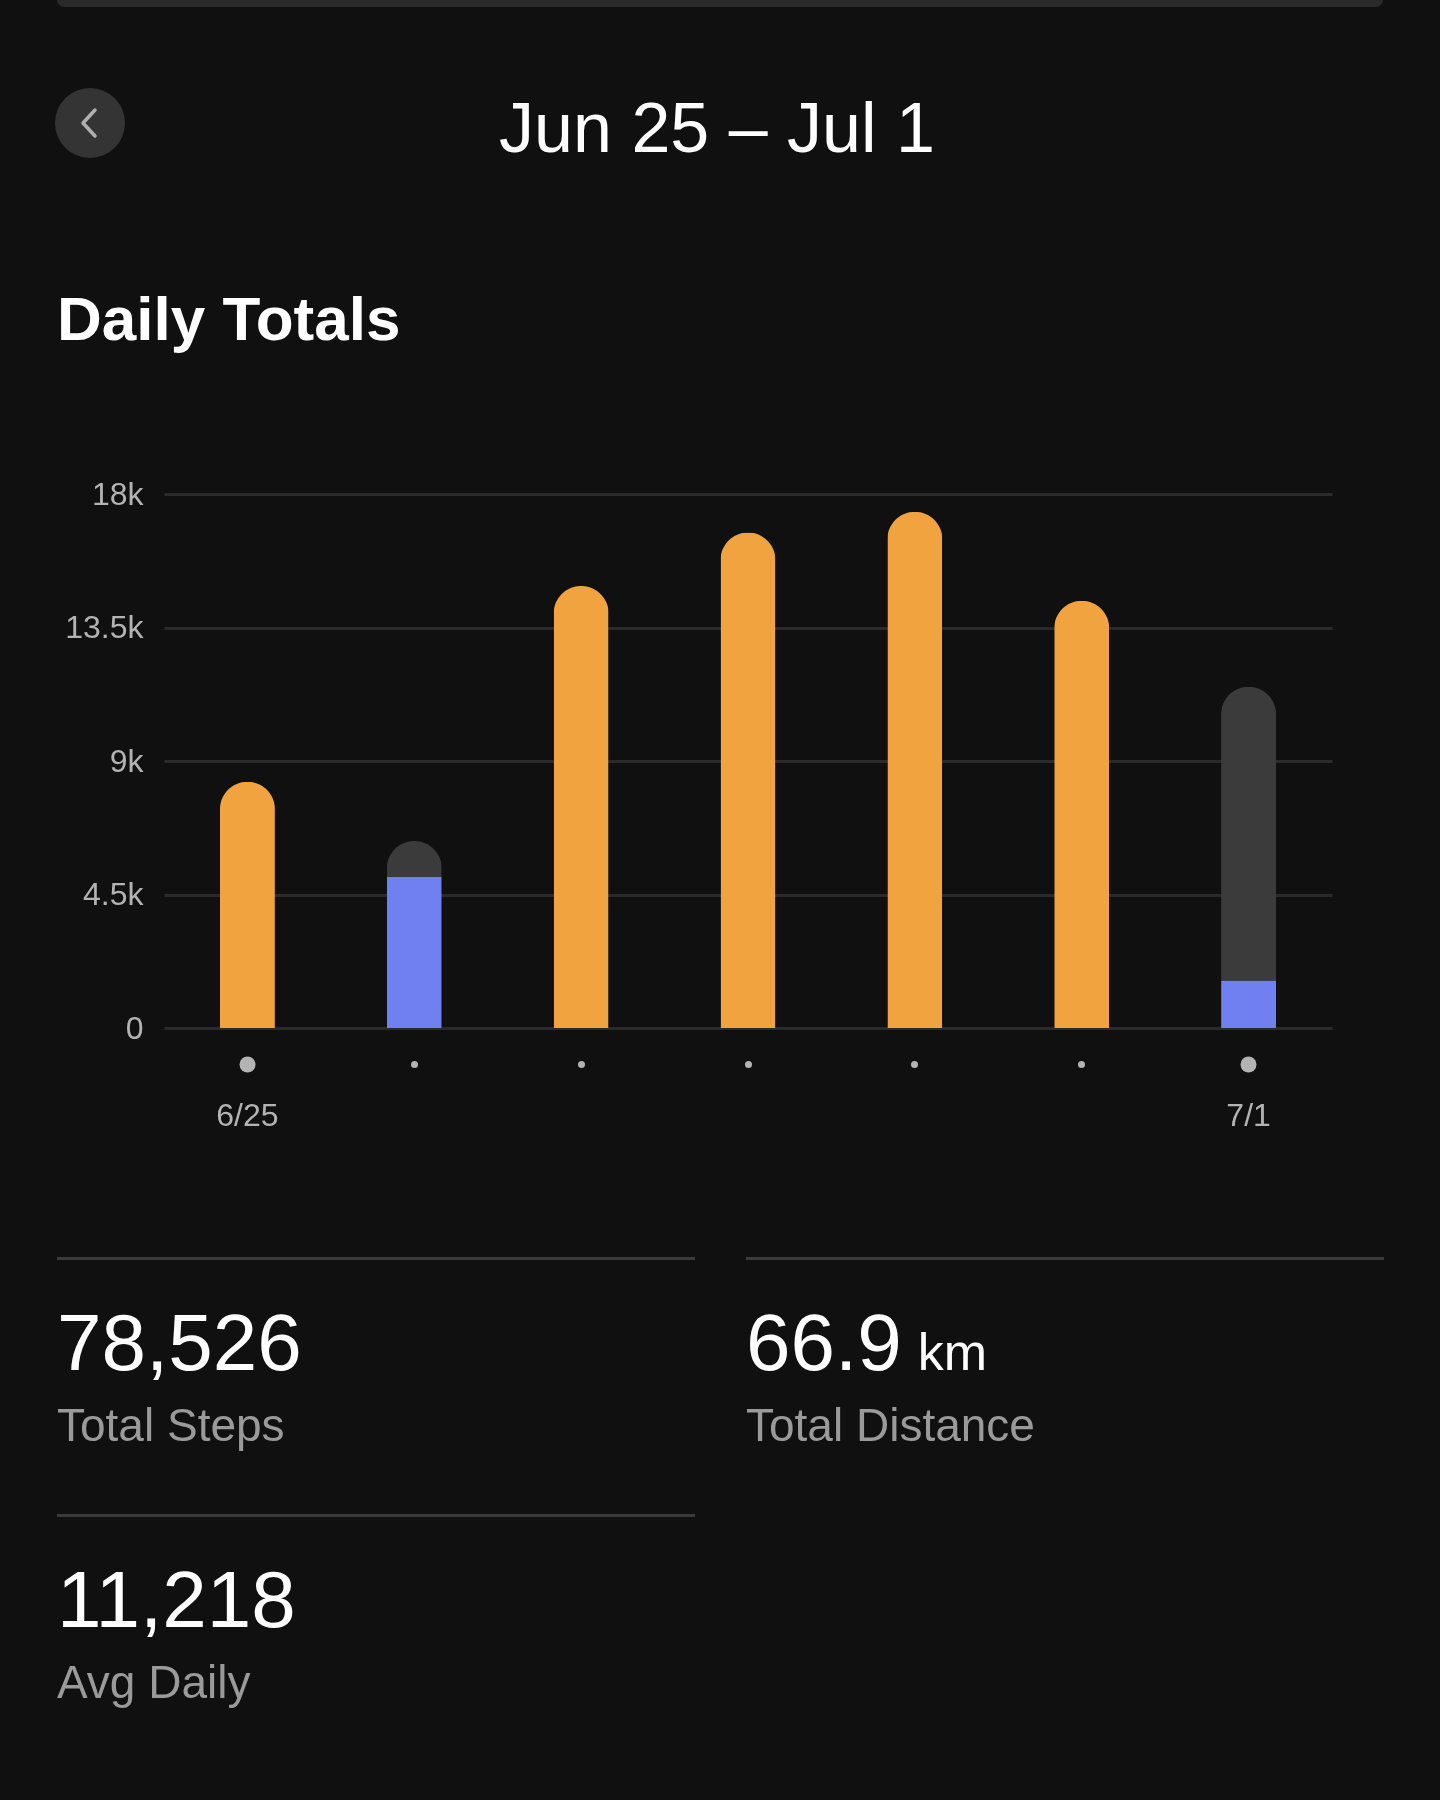  I want to click on y-tick-label: 18k, so click(118, 493).